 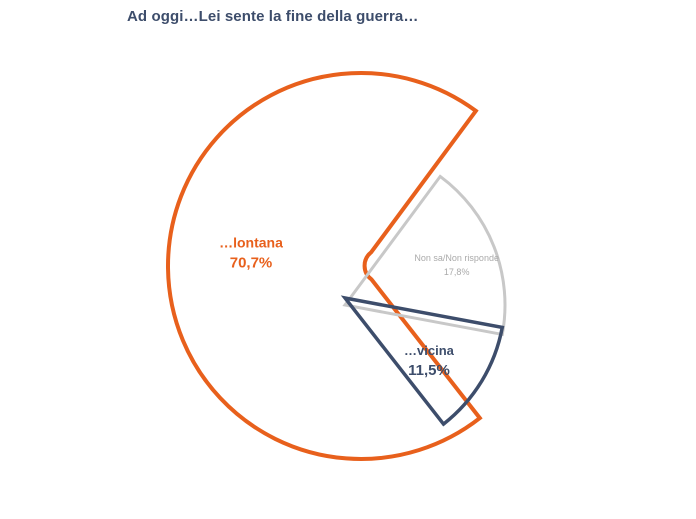 What do you see at coordinates (251, 242) in the screenshot?
I see `slice-label: …lontana` at bounding box center [251, 242].